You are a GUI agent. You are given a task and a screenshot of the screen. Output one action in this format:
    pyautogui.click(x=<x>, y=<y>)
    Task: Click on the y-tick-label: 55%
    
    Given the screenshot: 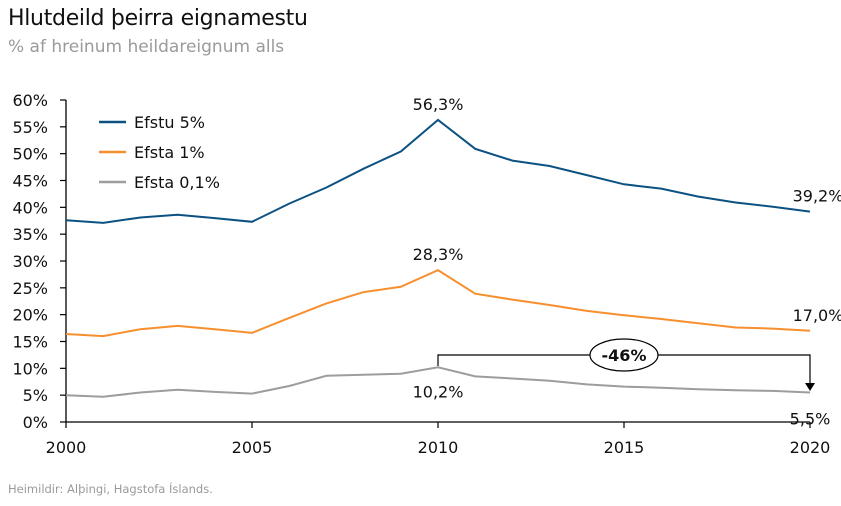 What is the action you would take?
    pyautogui.click(x=30, y=127)
    